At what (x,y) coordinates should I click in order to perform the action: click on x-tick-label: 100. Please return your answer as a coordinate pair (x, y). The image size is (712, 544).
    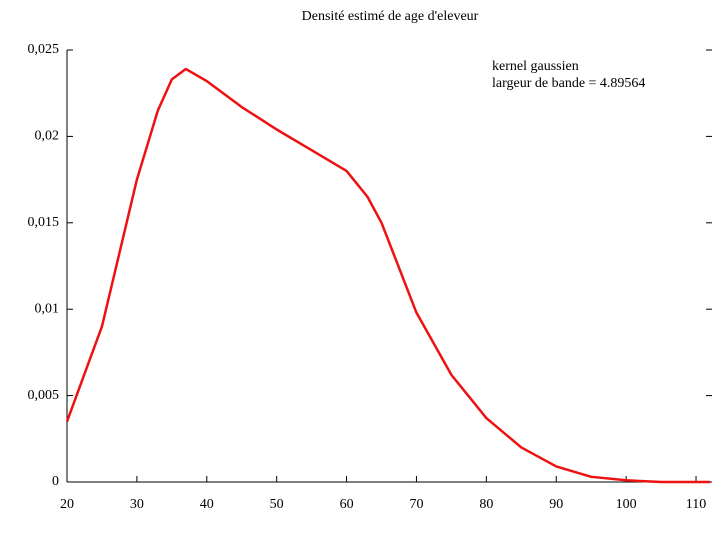
    Looking at the image, I should click on (626, 504).